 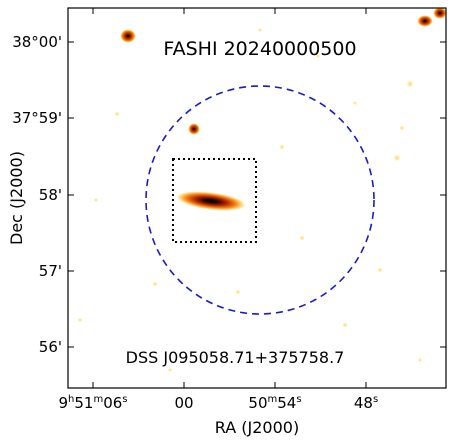 What do you see at coordinates (235, 357) in the screenshot?
I see `optical-source-caption: DSS J095058.71+375758.7` at bounding box center [235, 357].